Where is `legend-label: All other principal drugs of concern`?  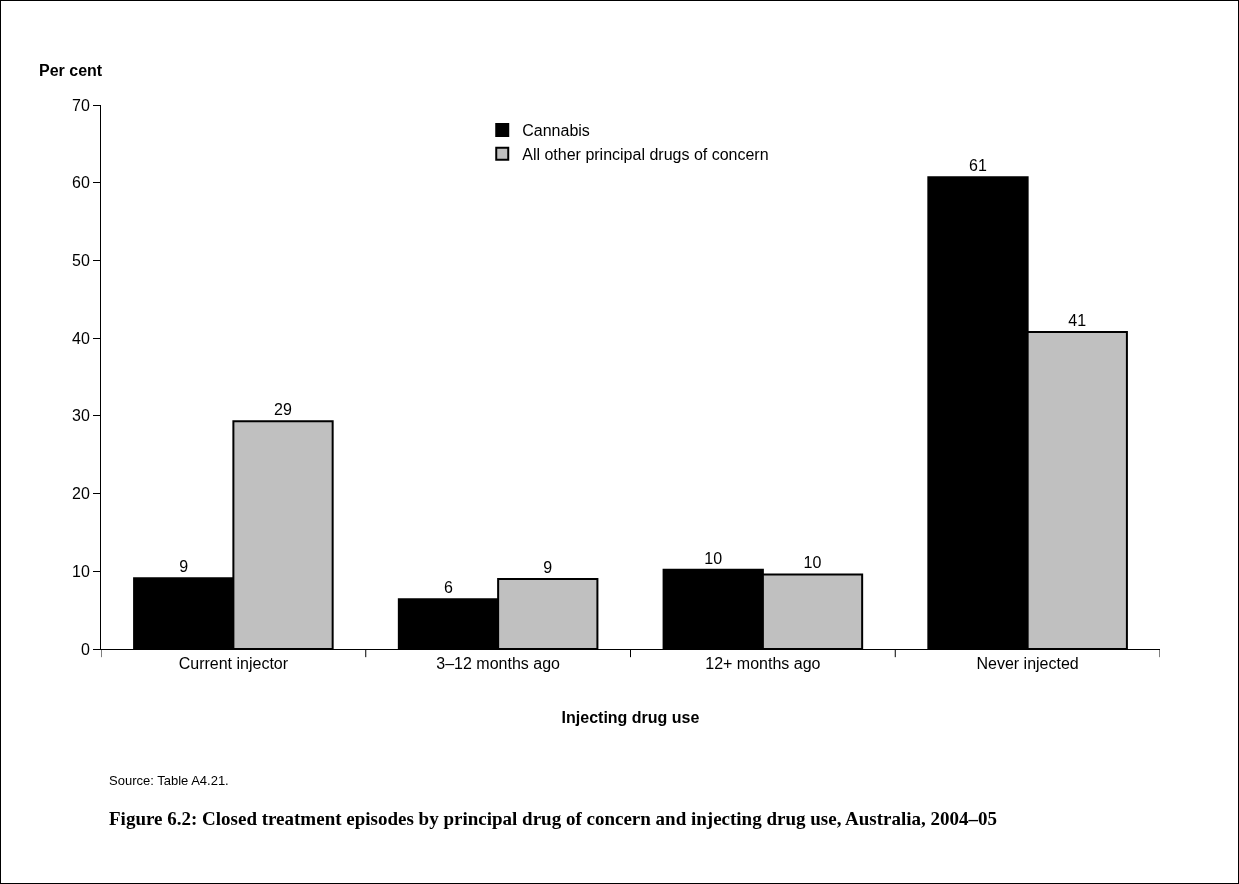 legend-label: All other principal drugs of concern is located at coordinates (645, 155).